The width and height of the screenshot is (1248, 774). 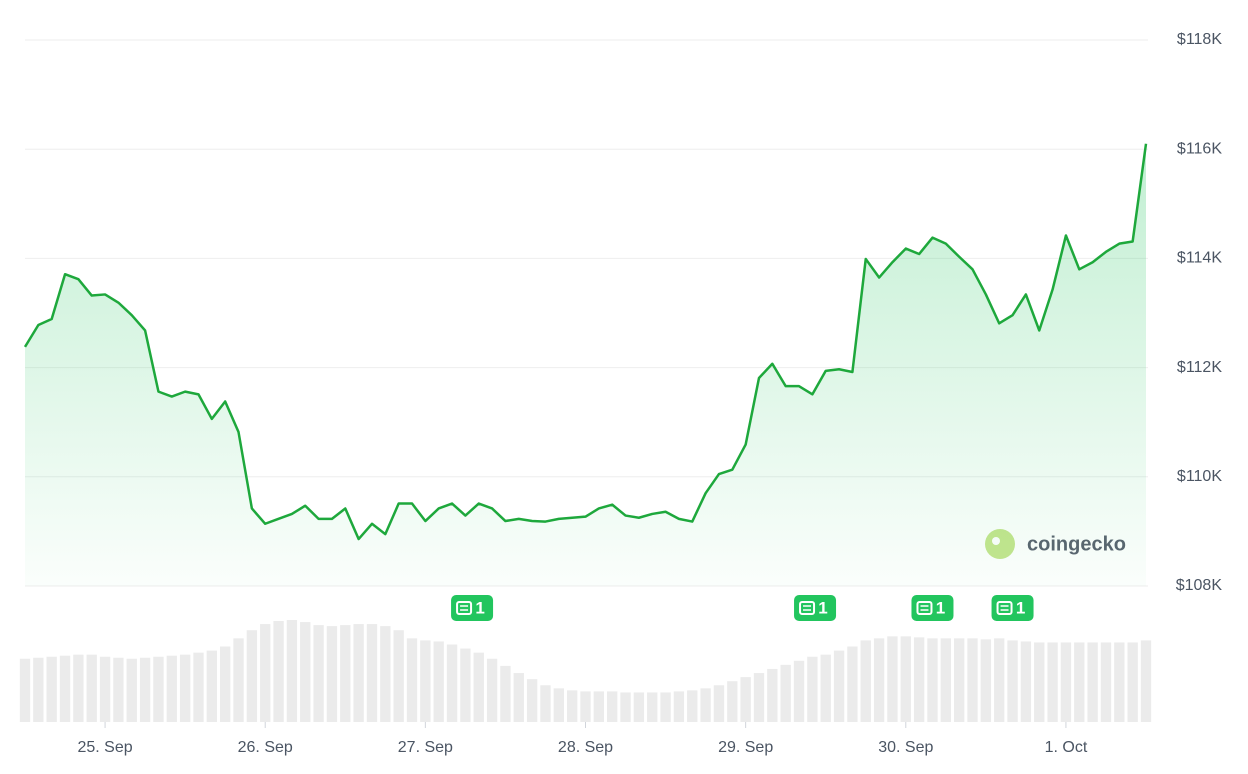 What do you see at coordinates (585, 747) in the screenshot?
I see `x-tick-label: 28. Sep` at bounding box center [585, 747].